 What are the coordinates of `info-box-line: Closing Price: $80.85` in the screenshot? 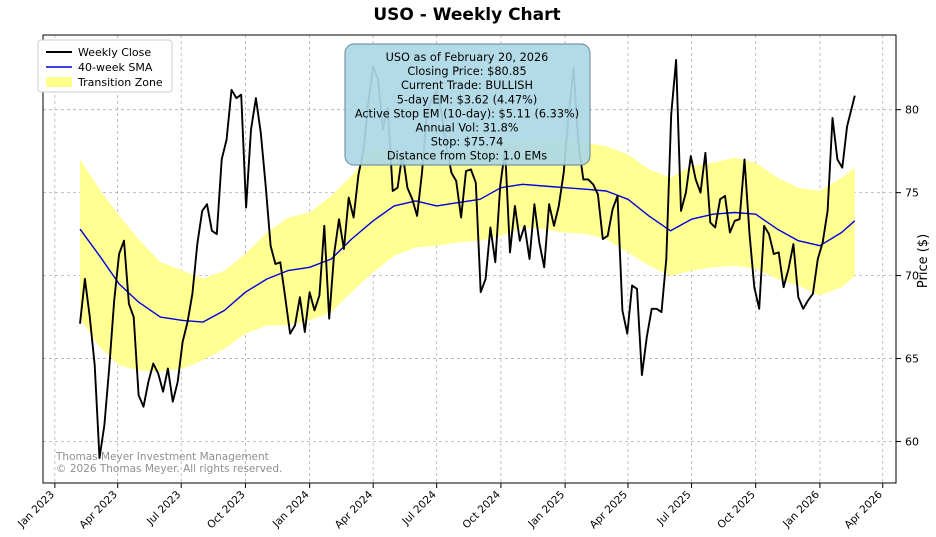 It's located at (466, 71).